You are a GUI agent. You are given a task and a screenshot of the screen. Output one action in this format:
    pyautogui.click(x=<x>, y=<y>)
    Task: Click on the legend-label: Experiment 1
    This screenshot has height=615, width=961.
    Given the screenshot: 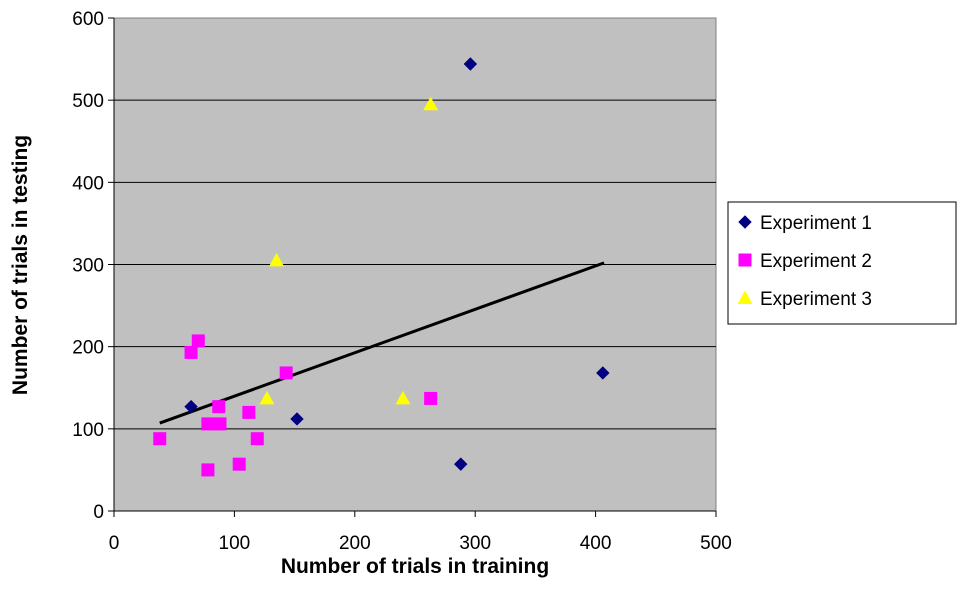 What is the action you would take?
    pyautogui.click(x=816, y=223)
    